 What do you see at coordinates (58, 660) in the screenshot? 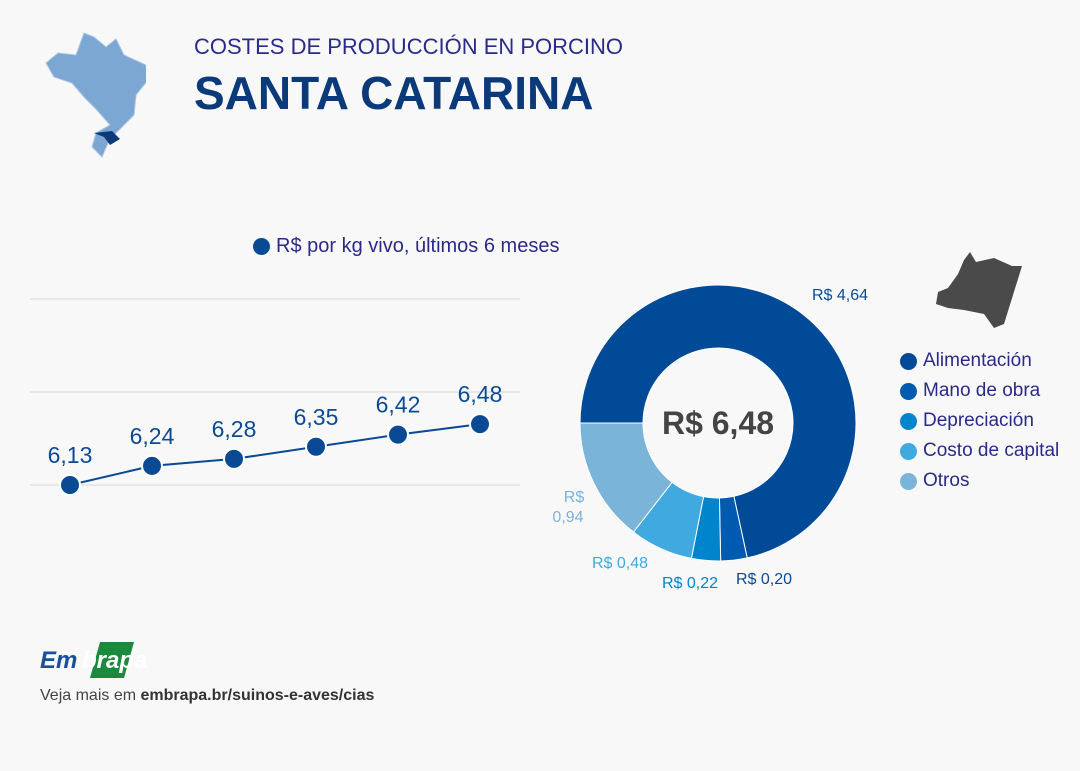
I see `svg-text: Em` at bounding box center [58, 660].